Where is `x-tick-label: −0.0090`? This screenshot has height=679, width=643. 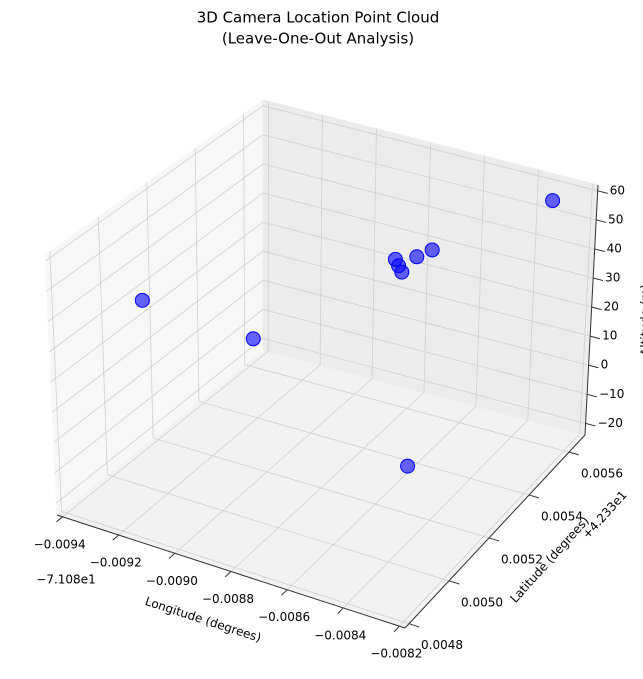 x-tick-label: −0.0090 is located at coordinates (172, 581).